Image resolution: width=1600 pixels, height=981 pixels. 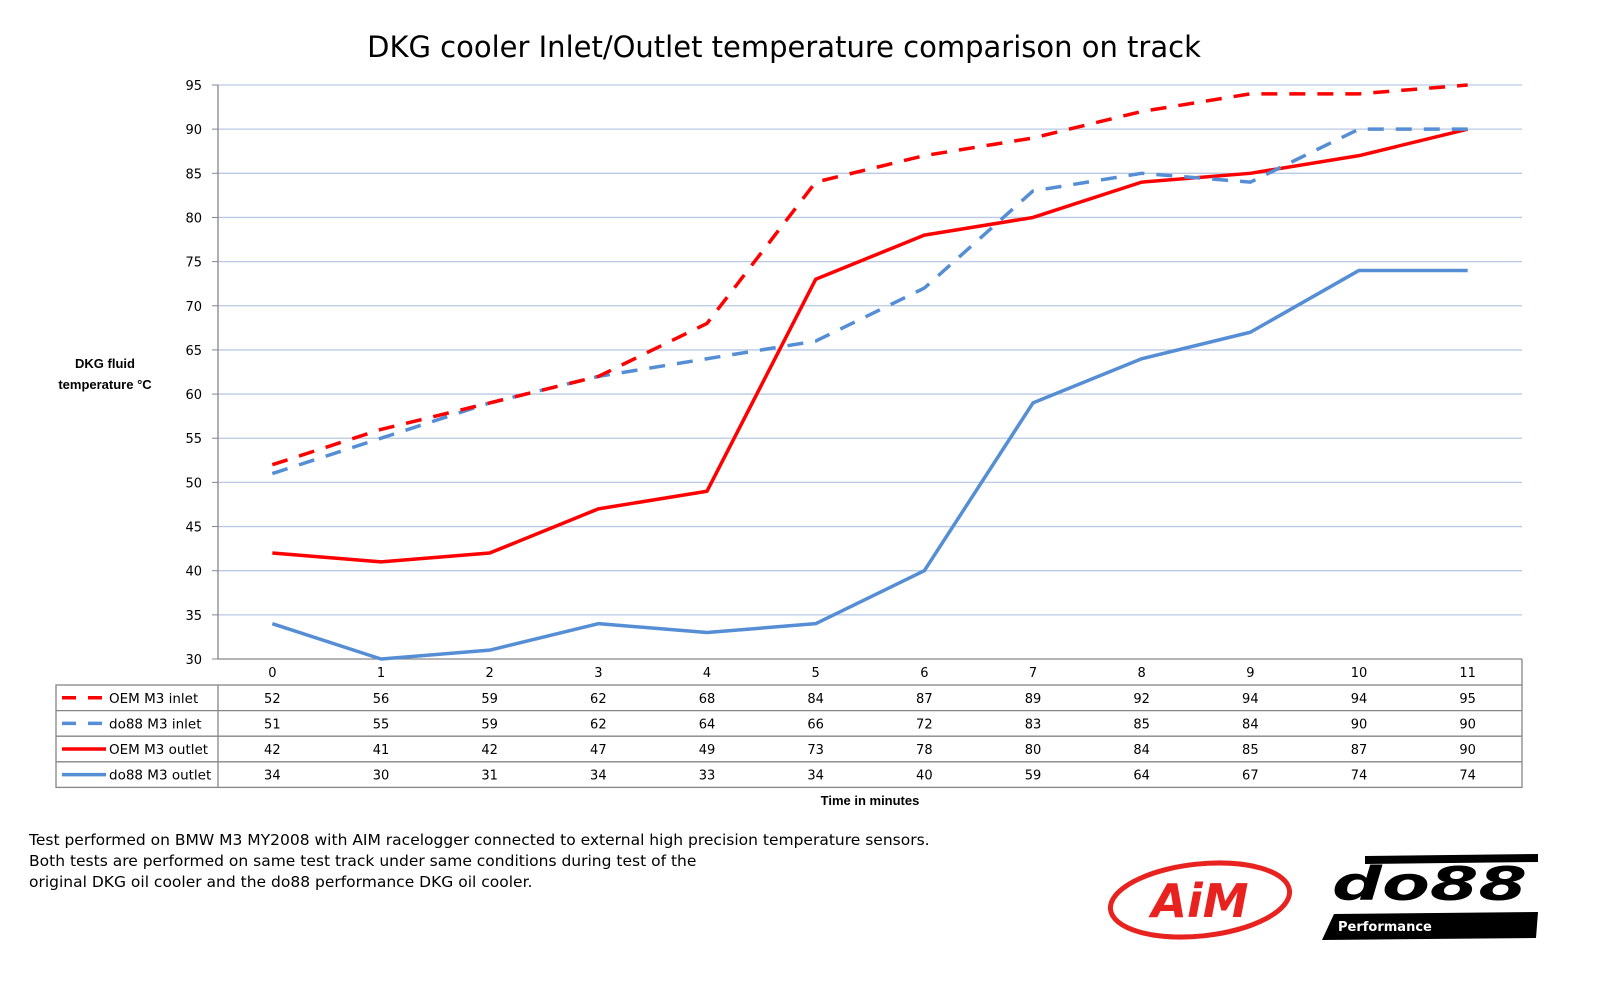 I want to click on table-cell: 66, so click(x=815, y=724).